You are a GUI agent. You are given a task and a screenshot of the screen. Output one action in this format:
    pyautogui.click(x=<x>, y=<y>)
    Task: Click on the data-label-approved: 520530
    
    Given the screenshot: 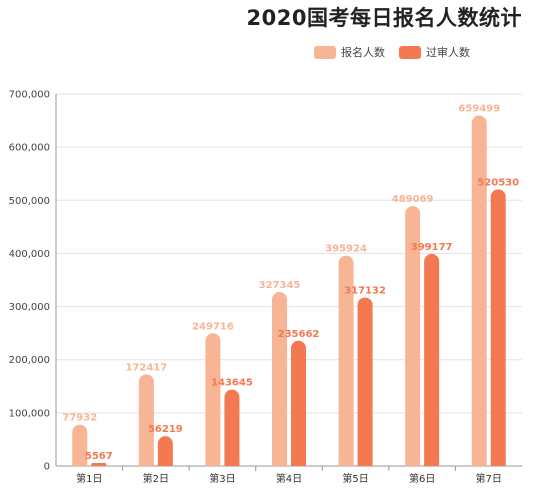 What is the action you would take?
    pyautogui.click(x=498, y=182)
    